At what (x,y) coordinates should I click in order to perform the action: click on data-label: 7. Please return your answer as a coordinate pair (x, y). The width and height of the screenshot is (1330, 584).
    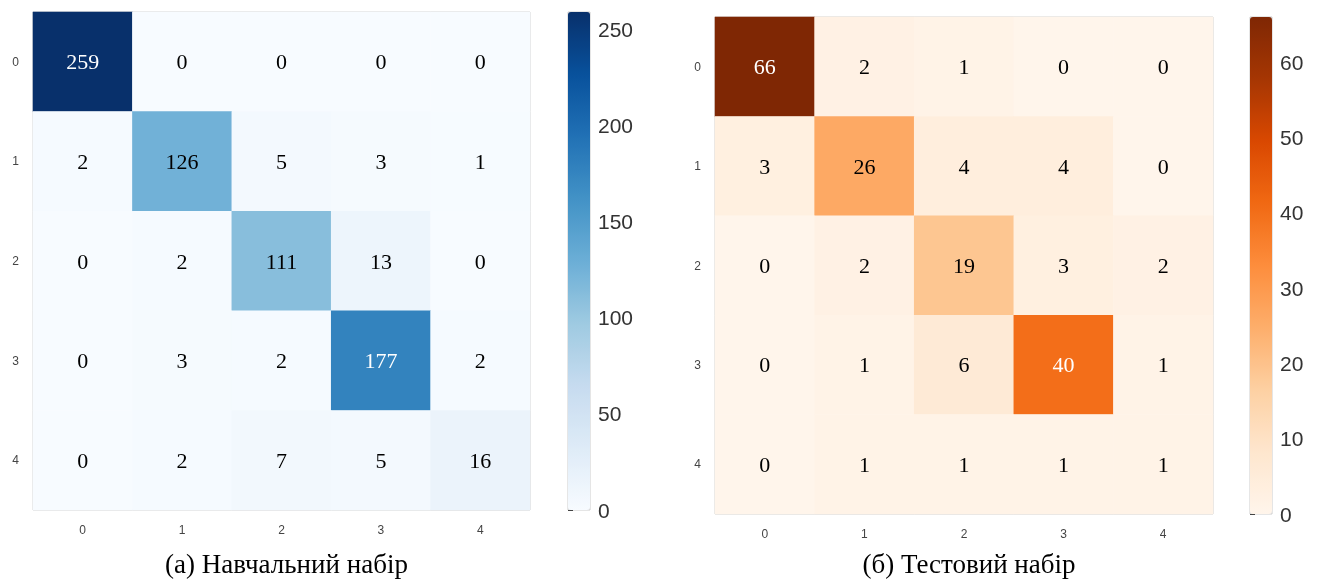
    Looking at the image, I should click on (281, 460).